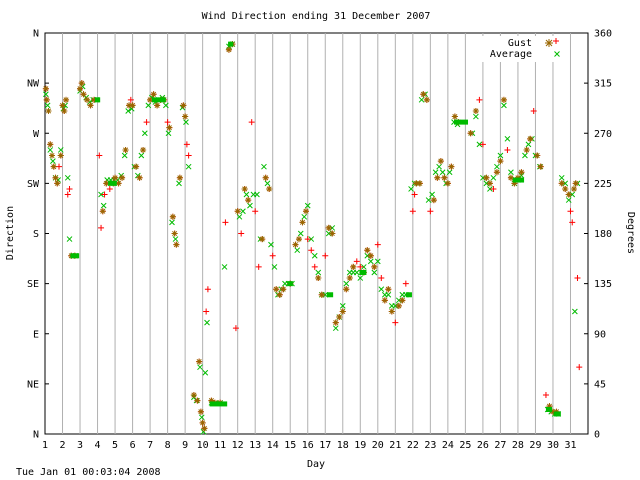 This screenshot has height=480, width=640. Describe the element at coordinates (430, 445) in the screenshot. I see `x-tick-label: 23` at that location.